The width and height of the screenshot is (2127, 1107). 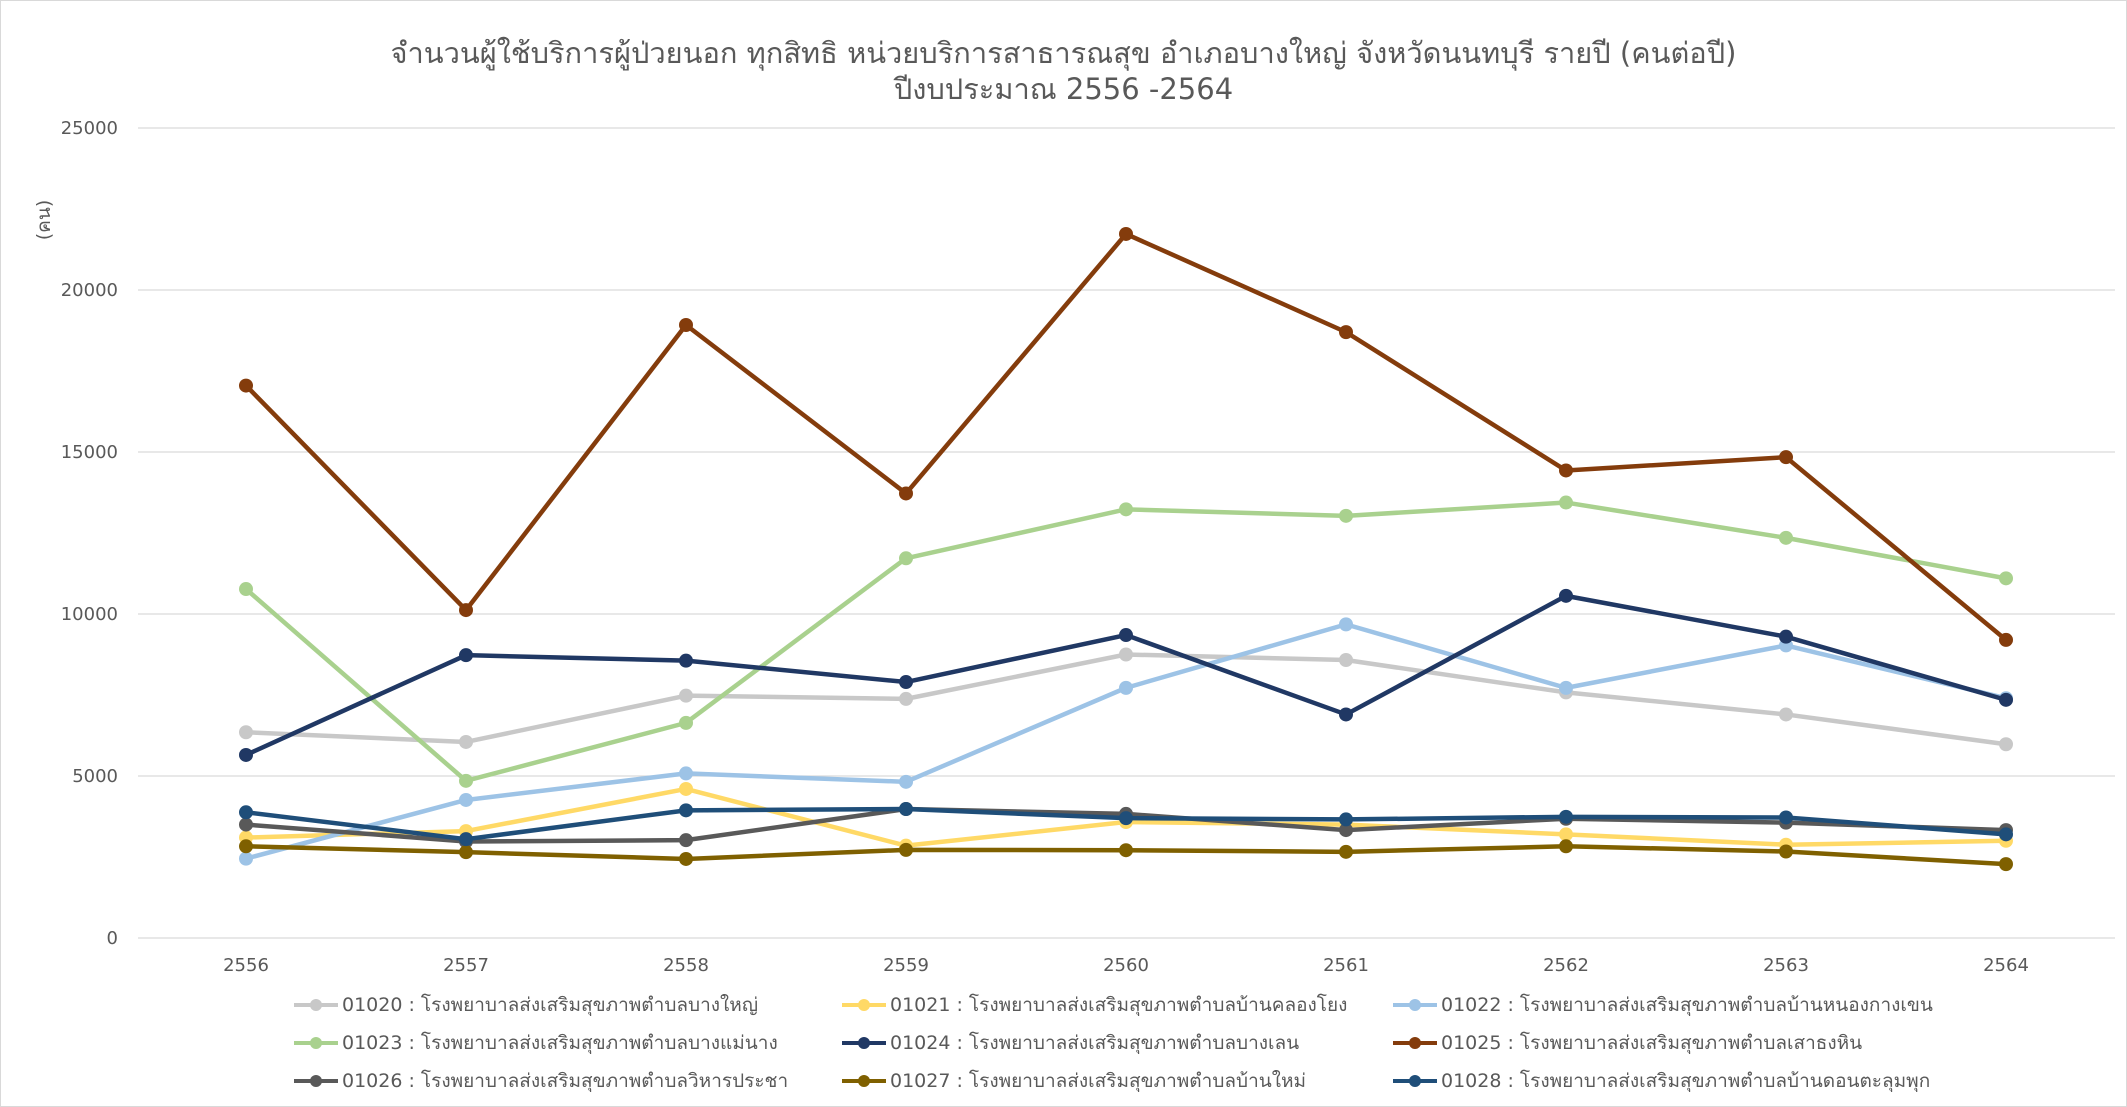 What do you see at coordinates (89, 290) in the screenshot?
I see `y-tick-label: 20000` at bounding box center [89, 290].